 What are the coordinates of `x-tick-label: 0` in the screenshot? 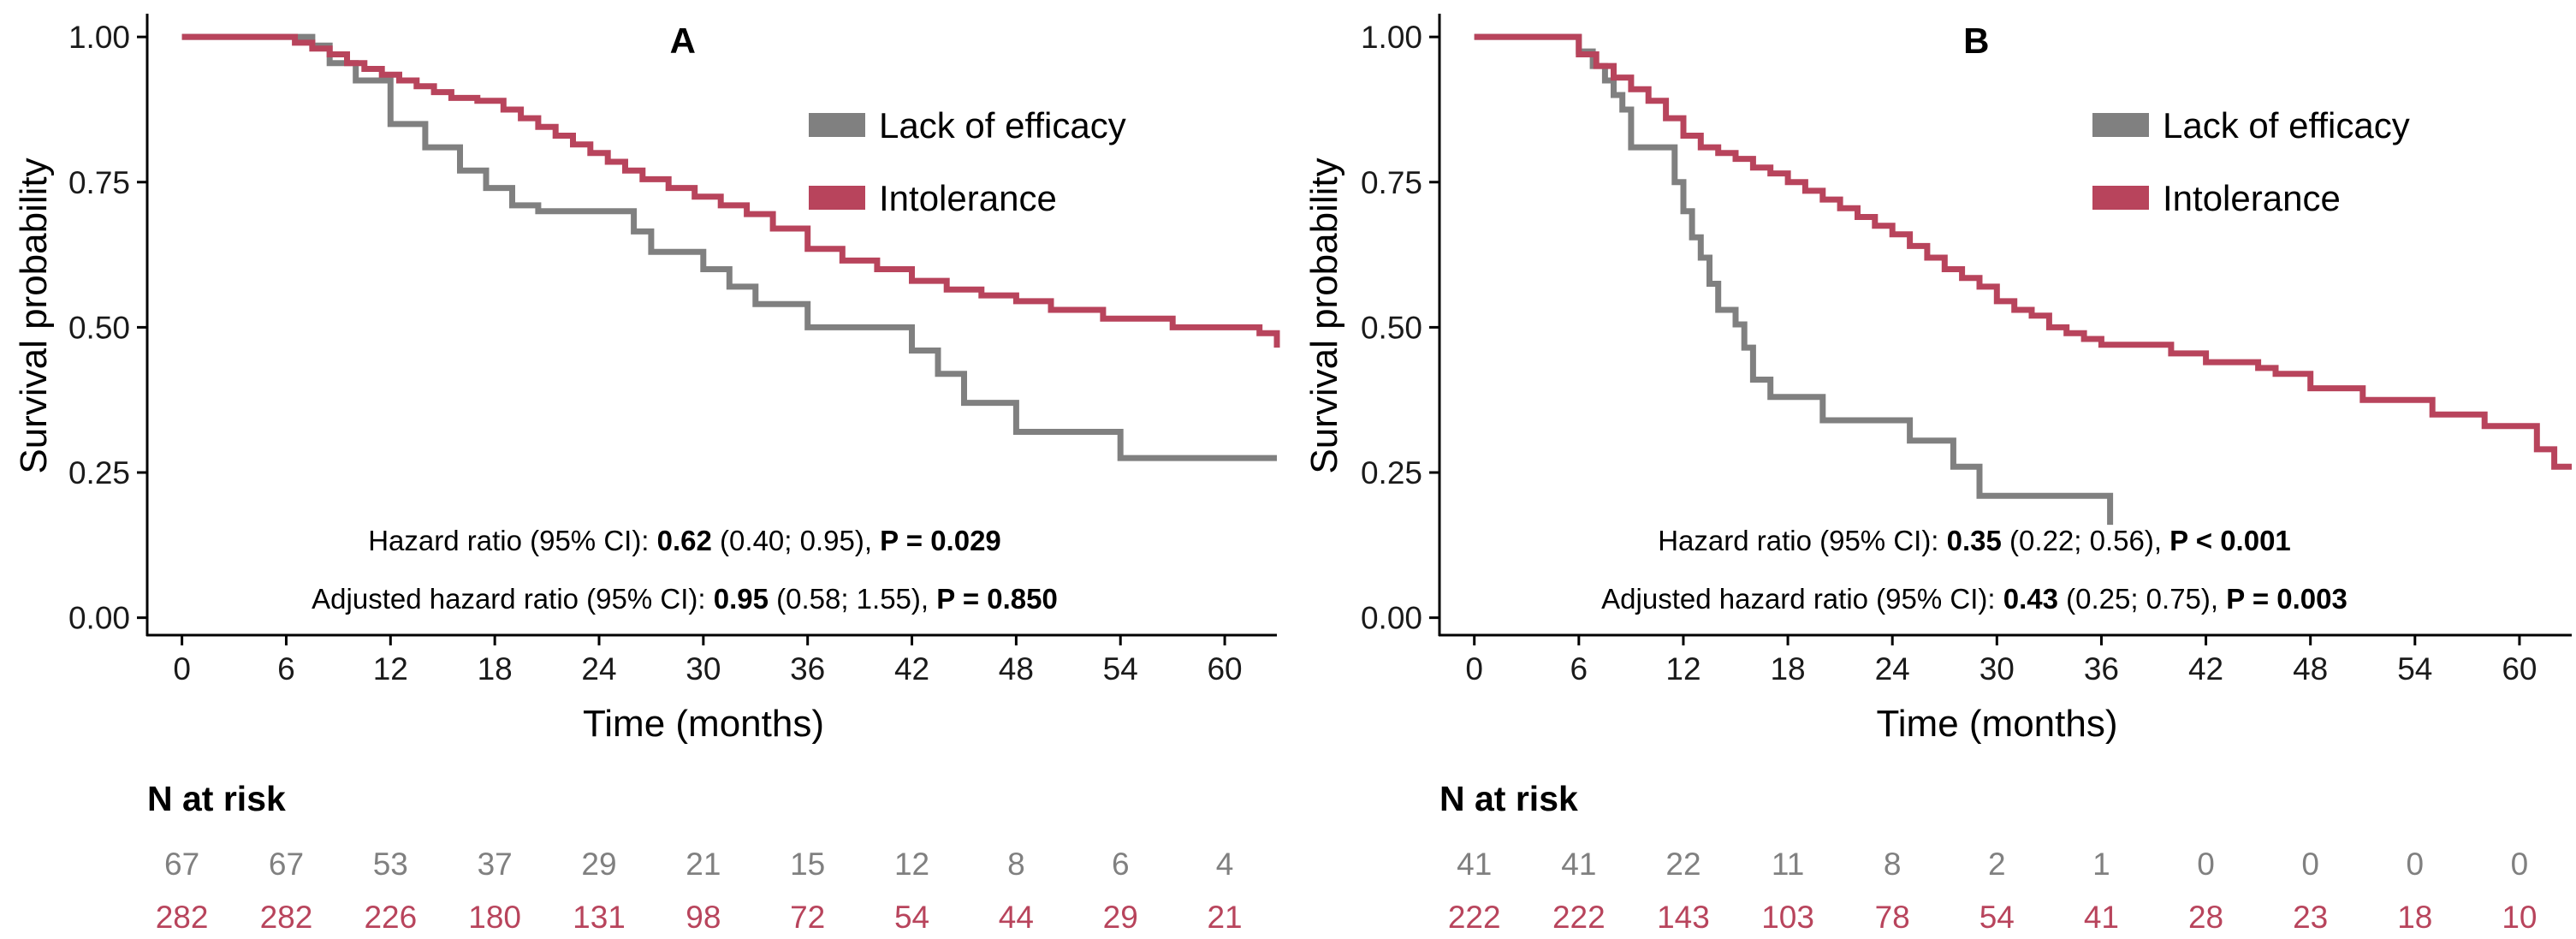 It's located at (182, 669).